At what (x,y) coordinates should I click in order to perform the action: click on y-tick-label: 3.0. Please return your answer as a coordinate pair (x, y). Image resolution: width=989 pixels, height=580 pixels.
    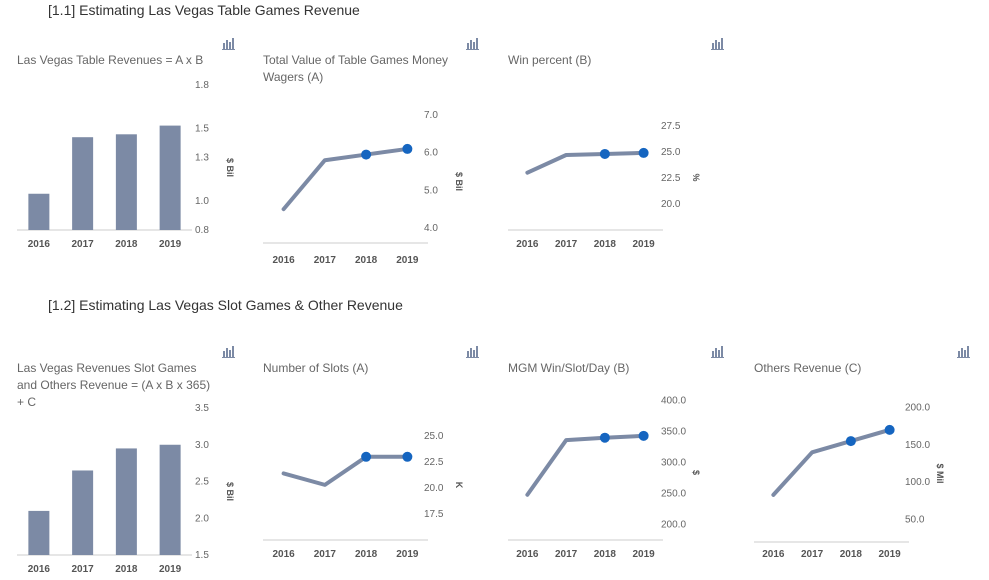
    Looking at the image, I should click on (202, 445).